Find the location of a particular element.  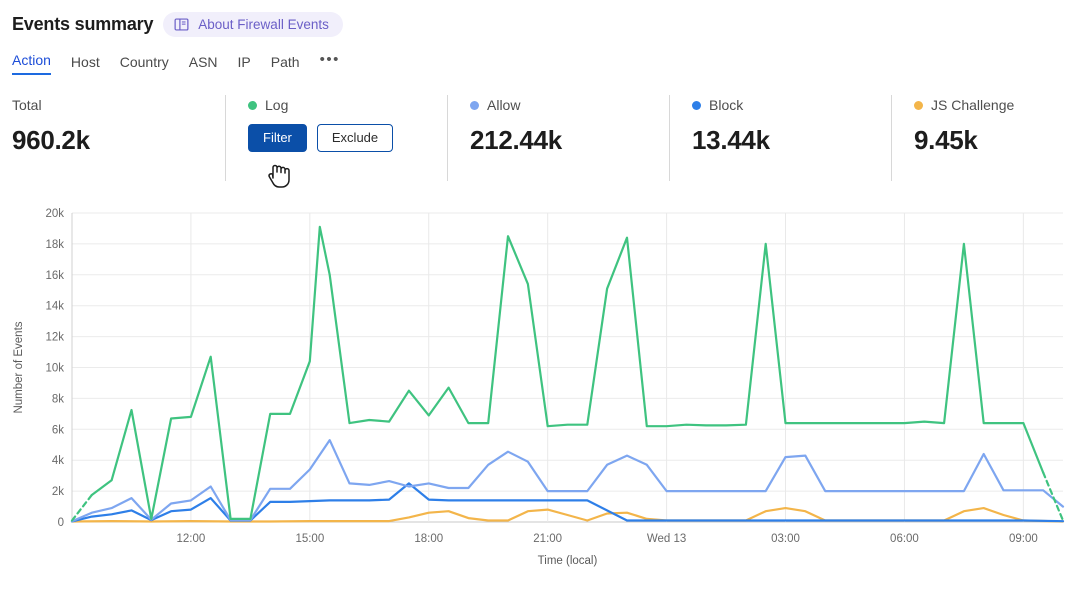

y-tick-label: 18k is located at coordinates (54, 245).